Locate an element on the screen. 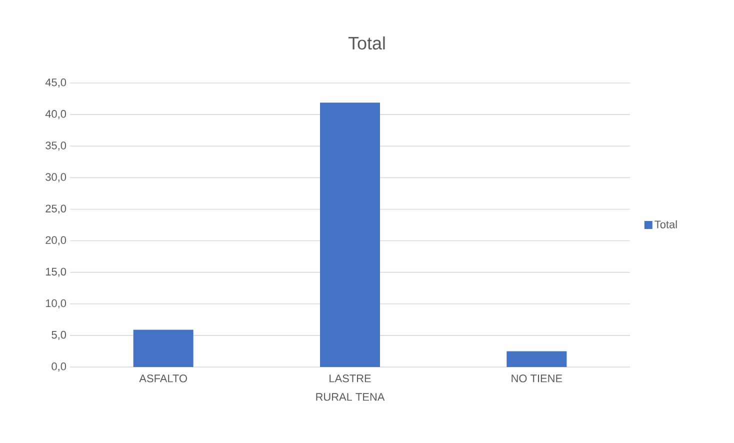 This screenshot has width=734, height=443. x-axis-title: RURAL TENA is located at coordinates (350, 397).